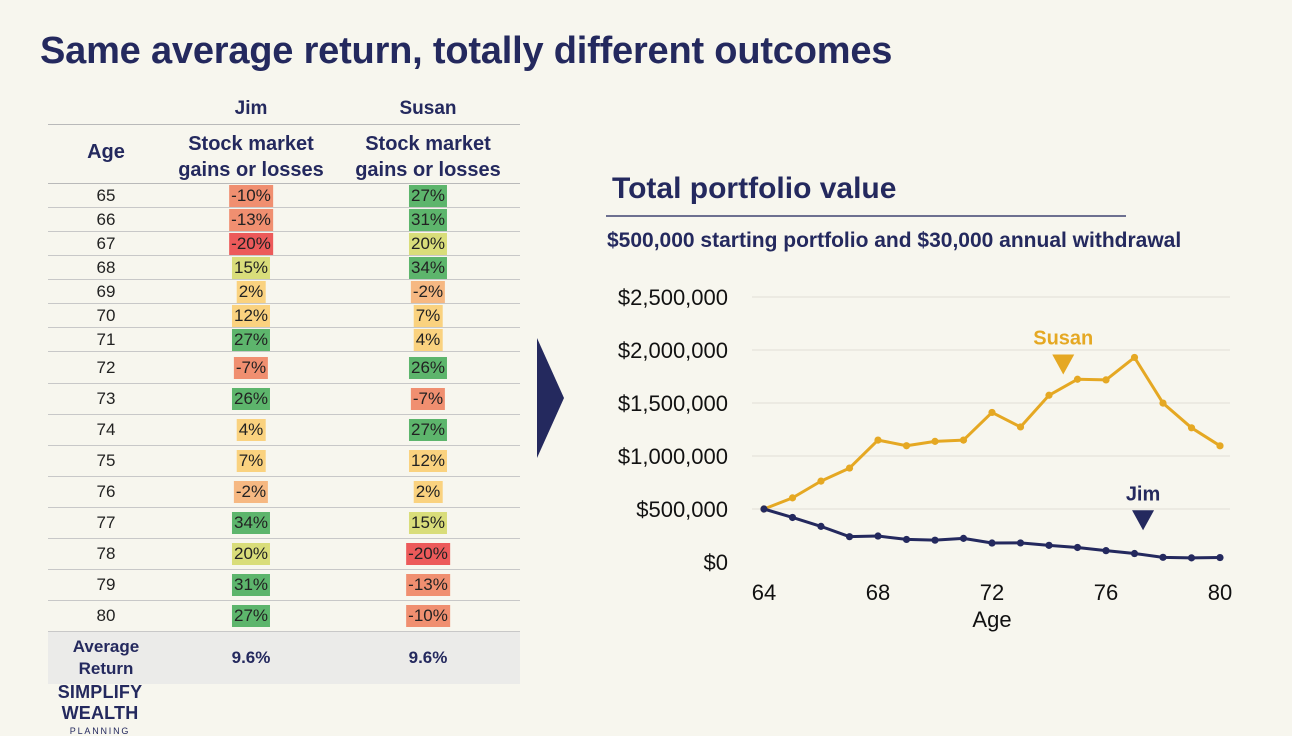 The image size is (1292, 736). Describe the element at coordinates (251, 367) in the screenshot. I see `jim-return-cell: -7%` at that location.